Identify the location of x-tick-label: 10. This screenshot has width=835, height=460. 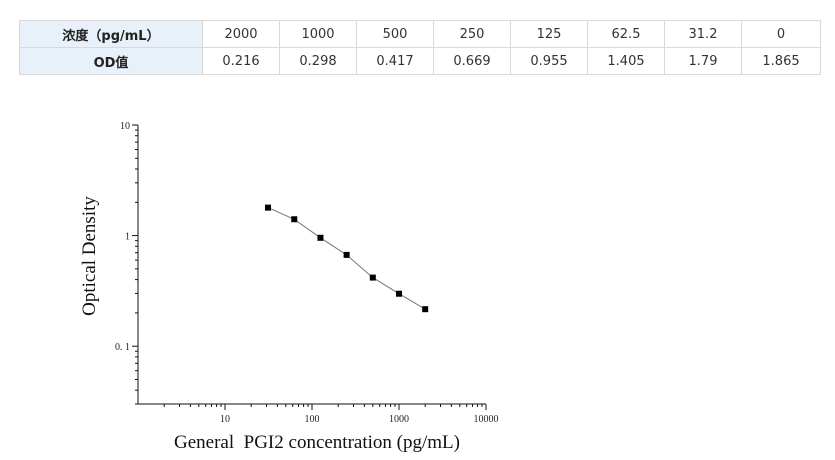
(225, 419).